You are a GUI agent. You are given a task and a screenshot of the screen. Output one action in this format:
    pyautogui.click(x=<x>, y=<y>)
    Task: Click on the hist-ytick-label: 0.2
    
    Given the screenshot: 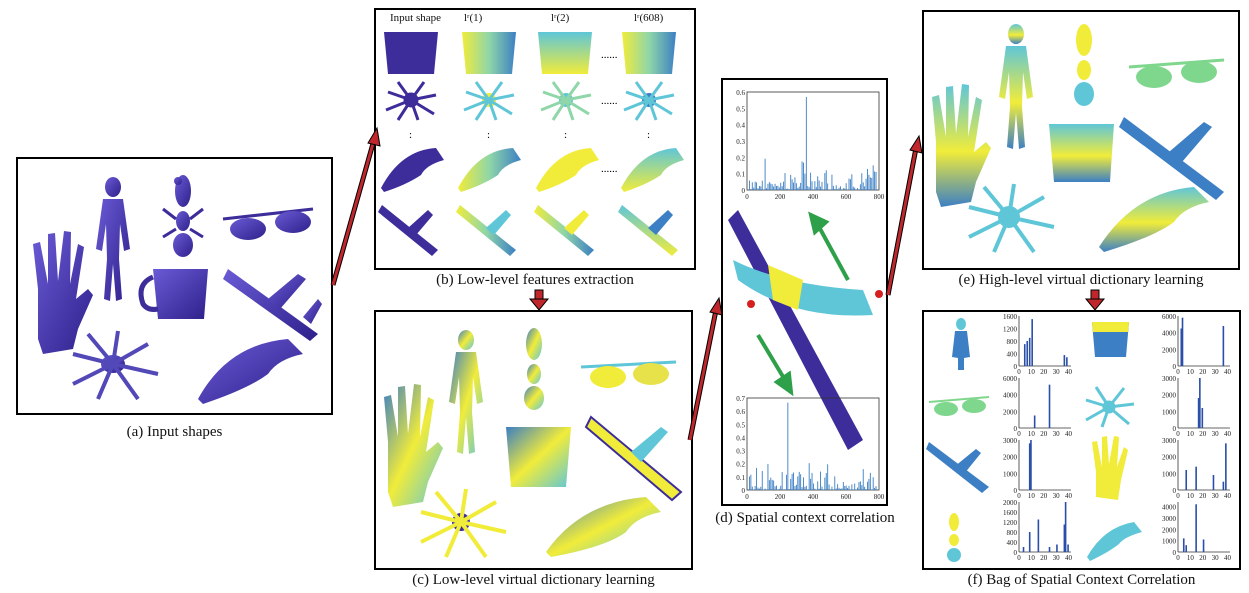 What is the action you would take?
    pyautogui.click(x=740, y=158)
    